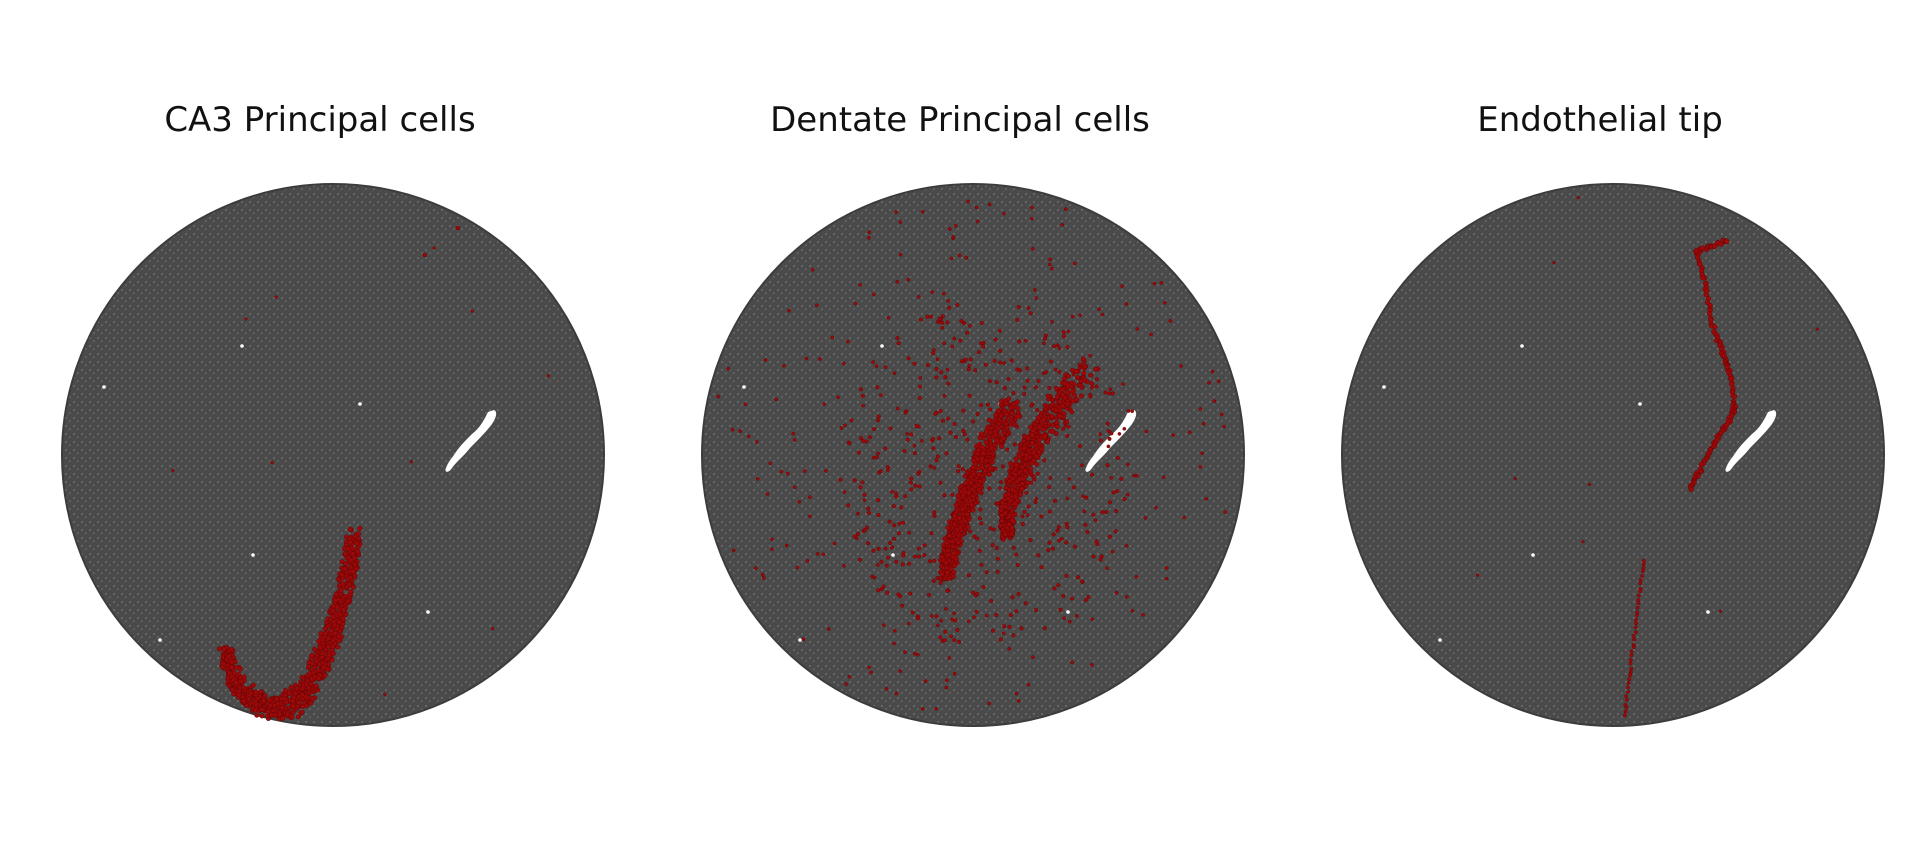  I want to click on tissue-voids, so click(1579, 493).